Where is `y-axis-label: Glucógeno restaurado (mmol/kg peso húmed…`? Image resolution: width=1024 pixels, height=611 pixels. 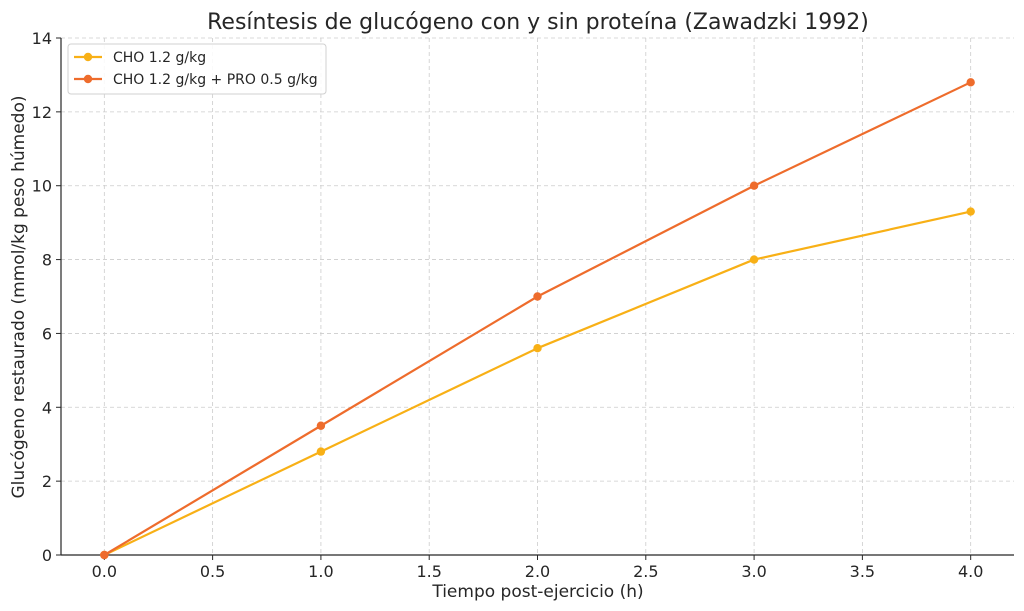
y-axis-label: Glucógeno restaurado (mmol/kg peso húmed… is located at coordinates (19, 297).